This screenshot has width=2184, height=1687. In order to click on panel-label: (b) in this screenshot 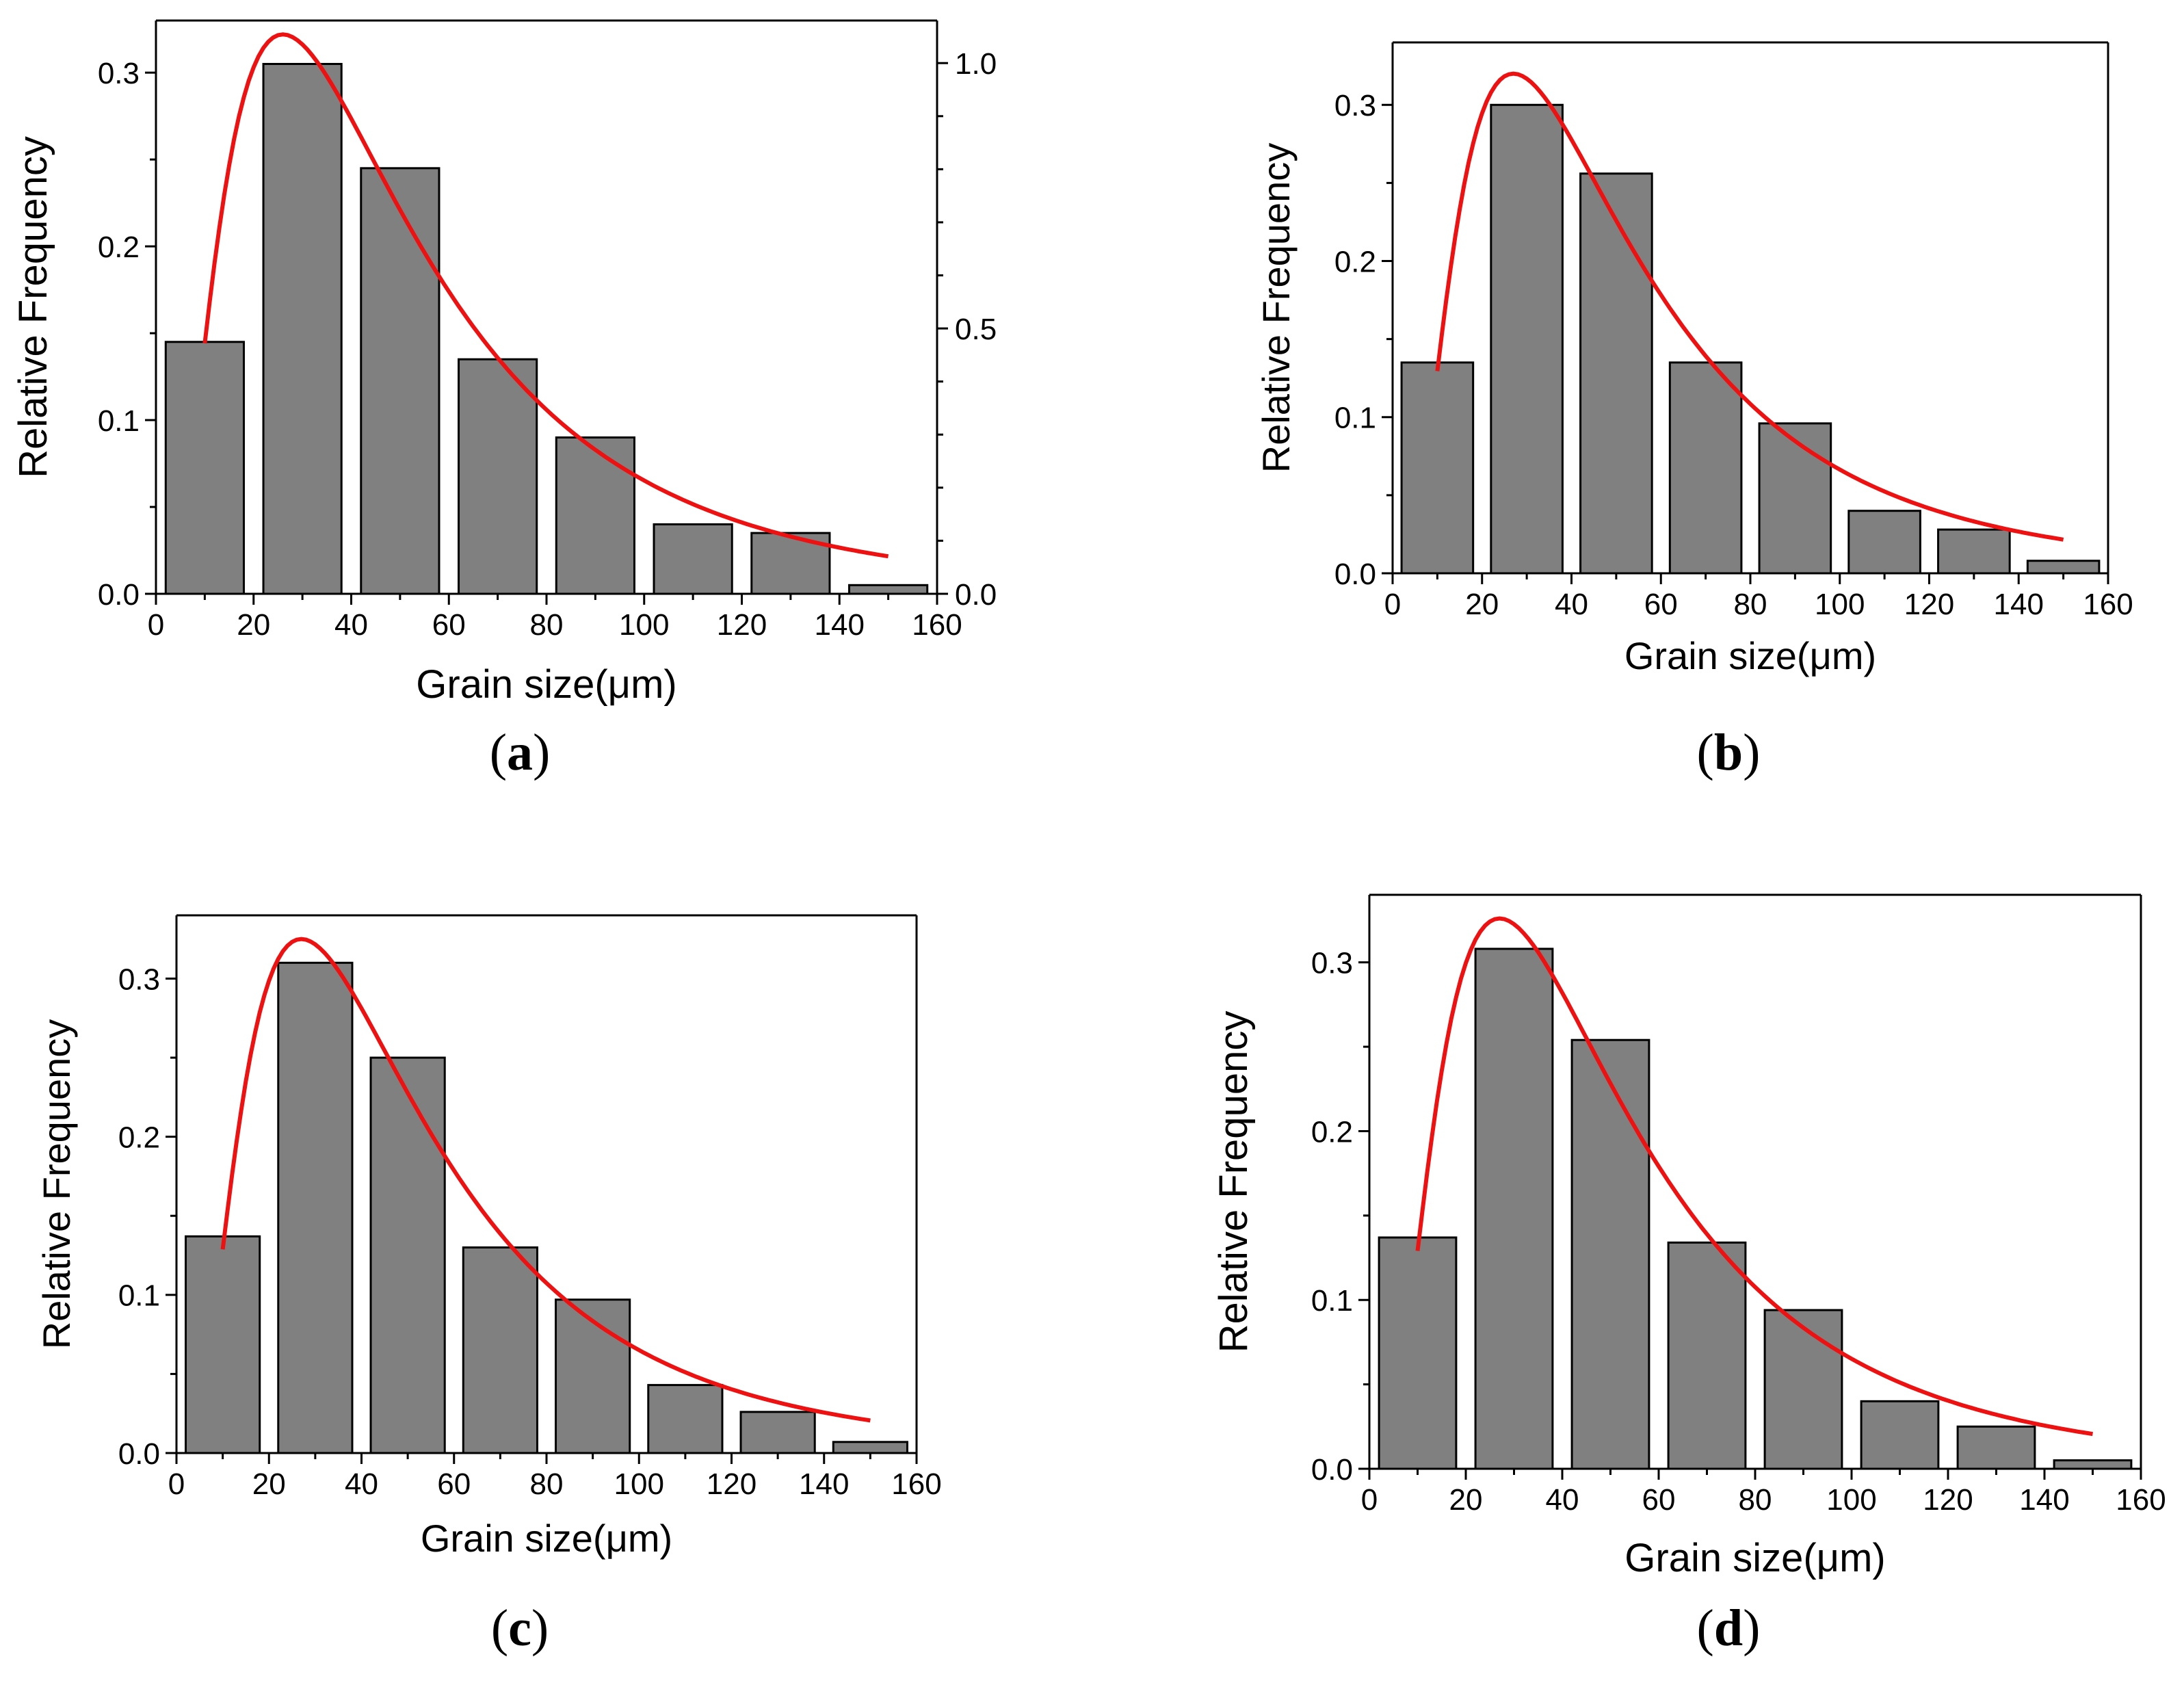, I will do `click(1729, 752)`.